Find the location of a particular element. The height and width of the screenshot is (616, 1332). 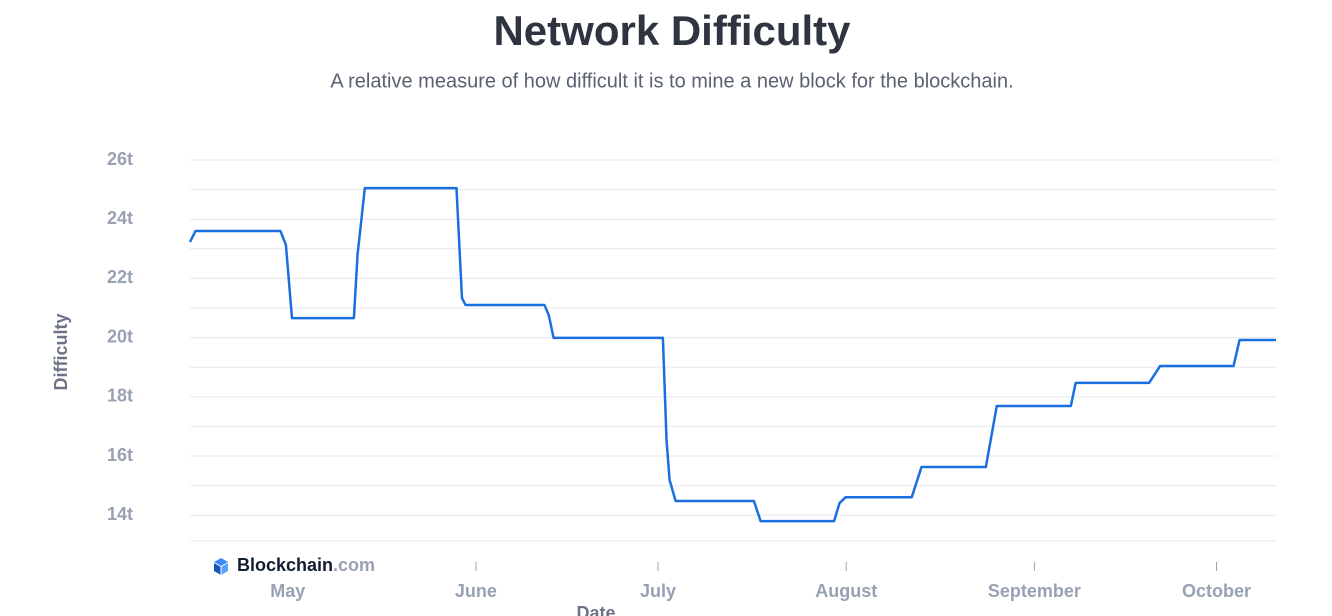

y-tick-label: 14t is located at coordinates (120, 514).